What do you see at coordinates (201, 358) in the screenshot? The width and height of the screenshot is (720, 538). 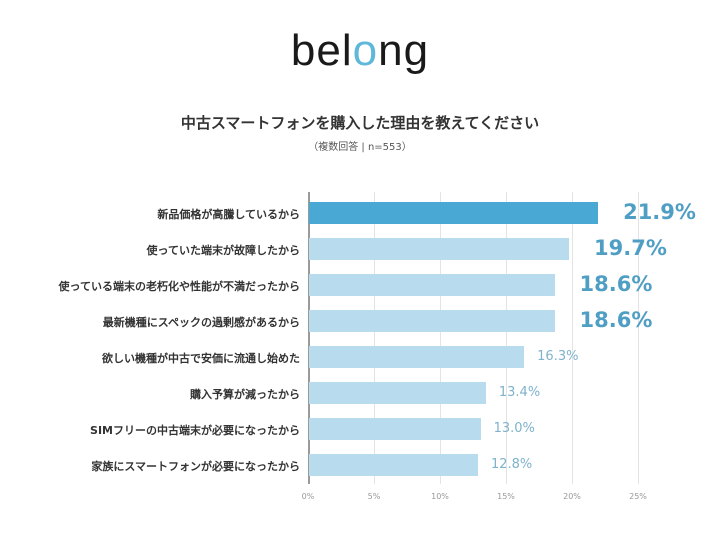 I see `category-label: 欲しい機種が中古で安価に流通し始めた` at bounding box center [201, 358].